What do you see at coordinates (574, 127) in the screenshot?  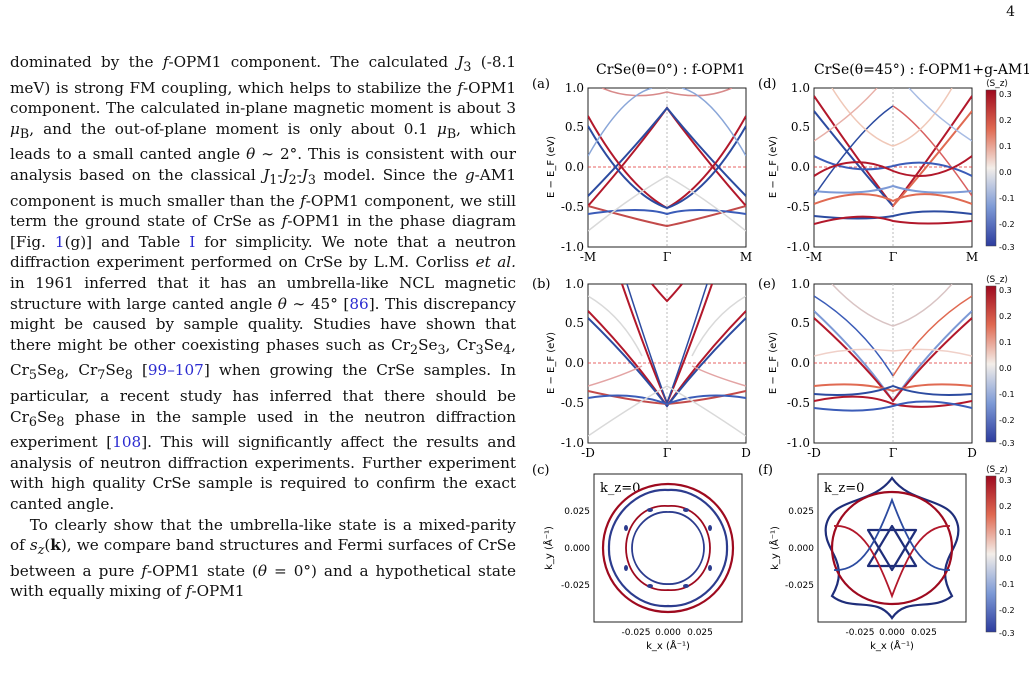 I see `ytick-a-2: 0.5` at bounding box center [574, 127].